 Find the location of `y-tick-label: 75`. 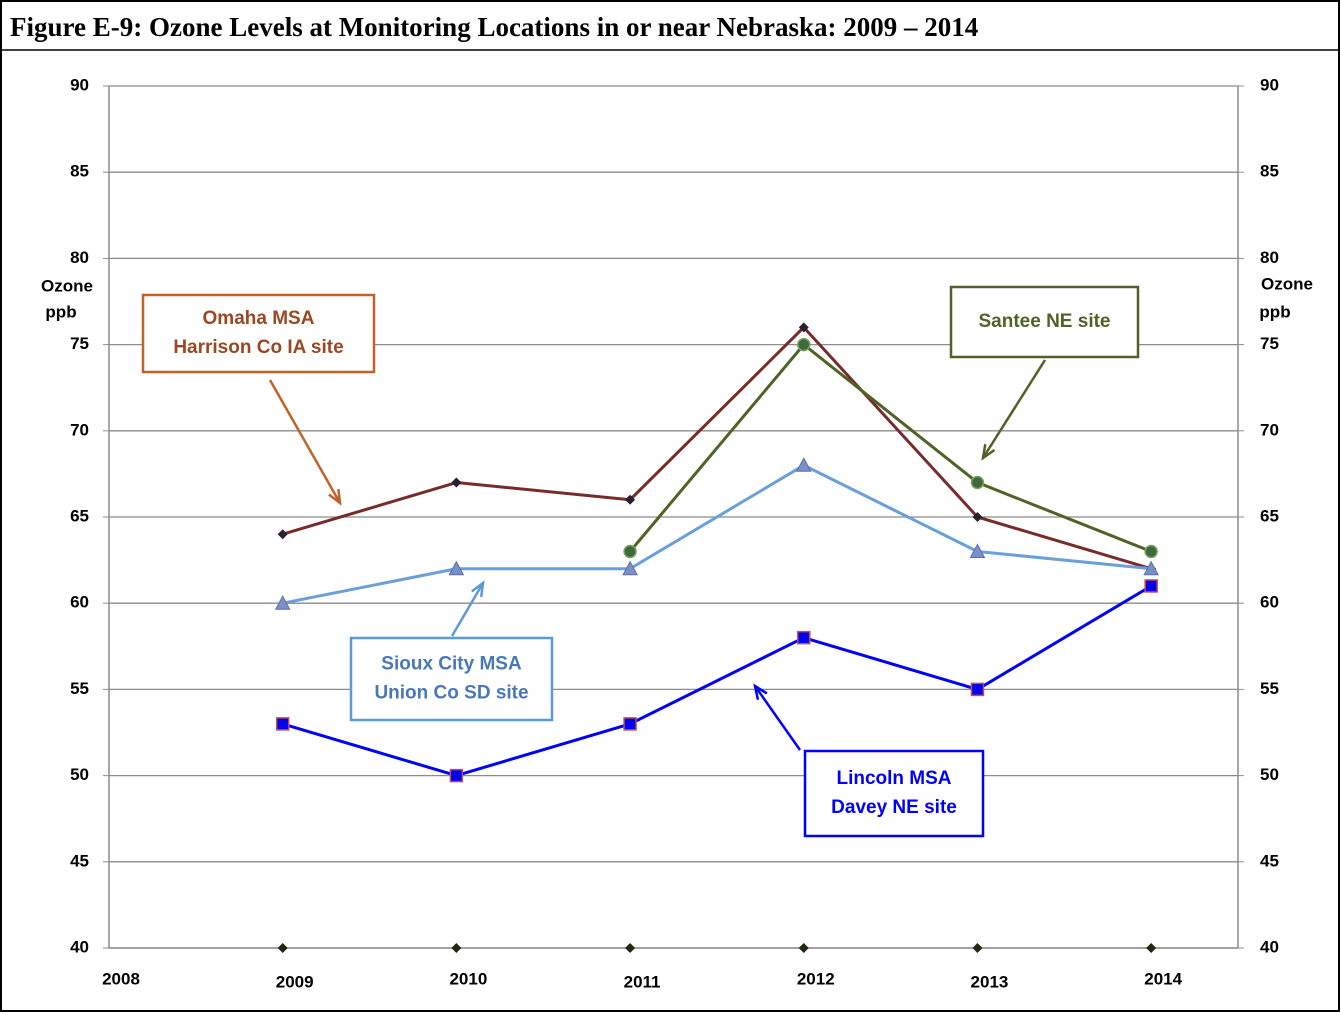

y-tick-label: 75 is located at coordinates (79, 343).